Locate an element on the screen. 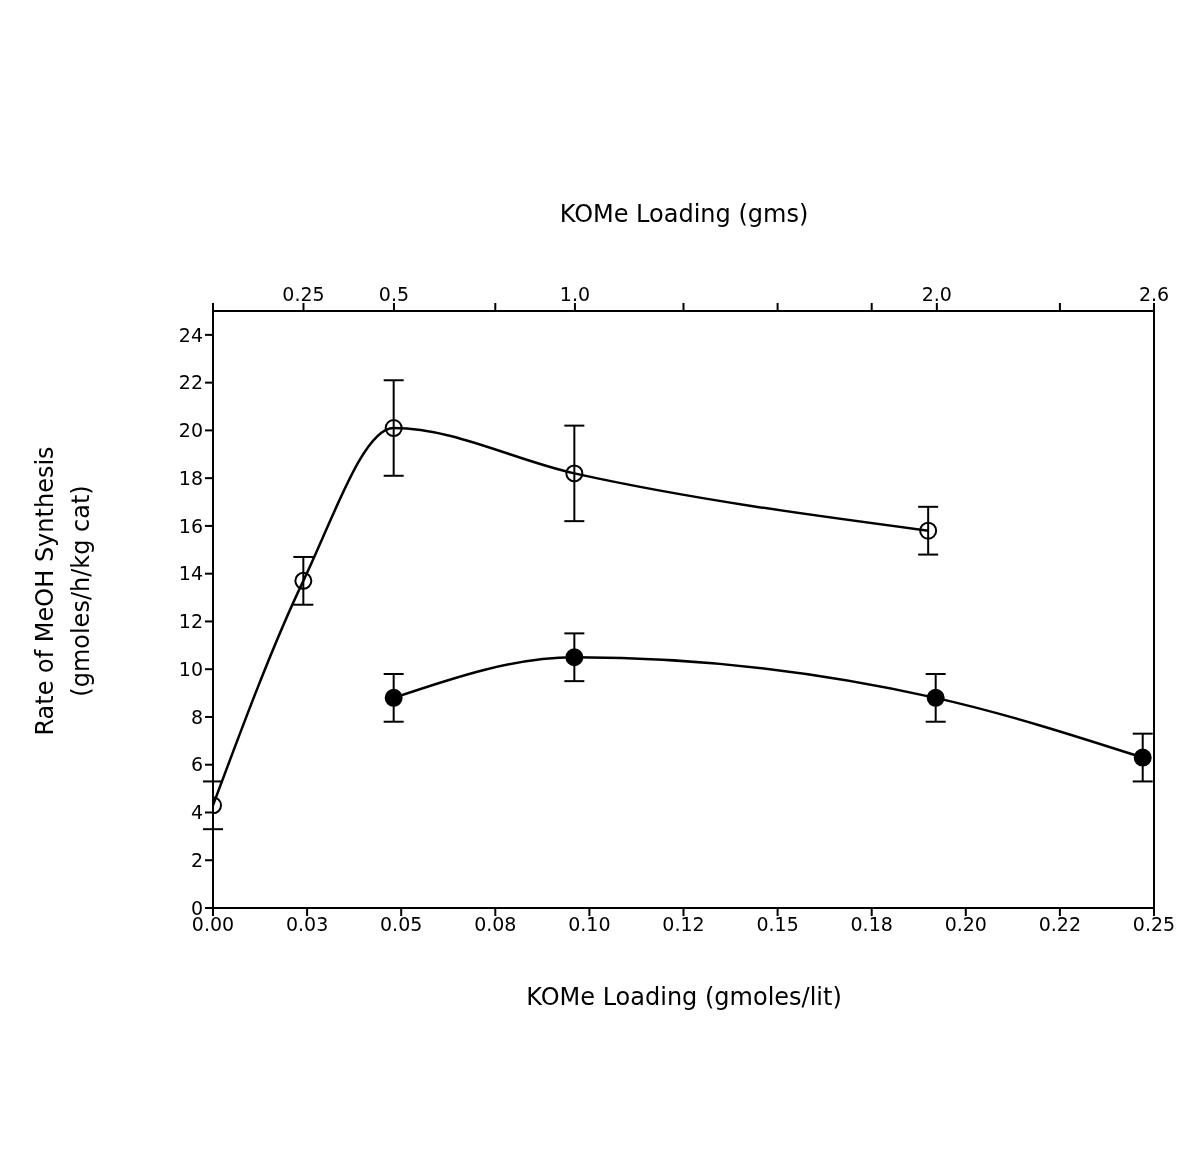 This screenshot has width=1186, height=1160. x-tick-label: 0.03 is located at coordinates (307, 924).